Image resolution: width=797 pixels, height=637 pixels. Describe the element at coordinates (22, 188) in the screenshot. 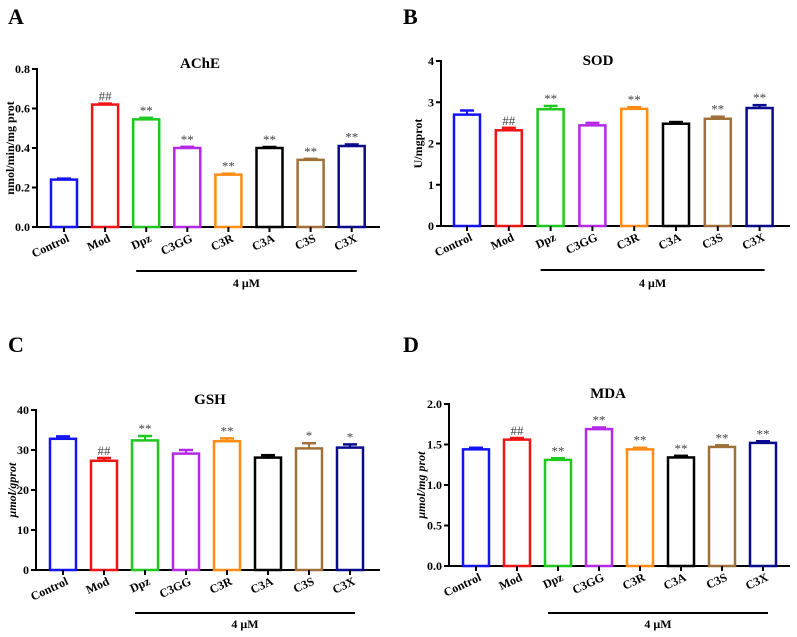

I see `y-tick-label: 0.2` at that location.